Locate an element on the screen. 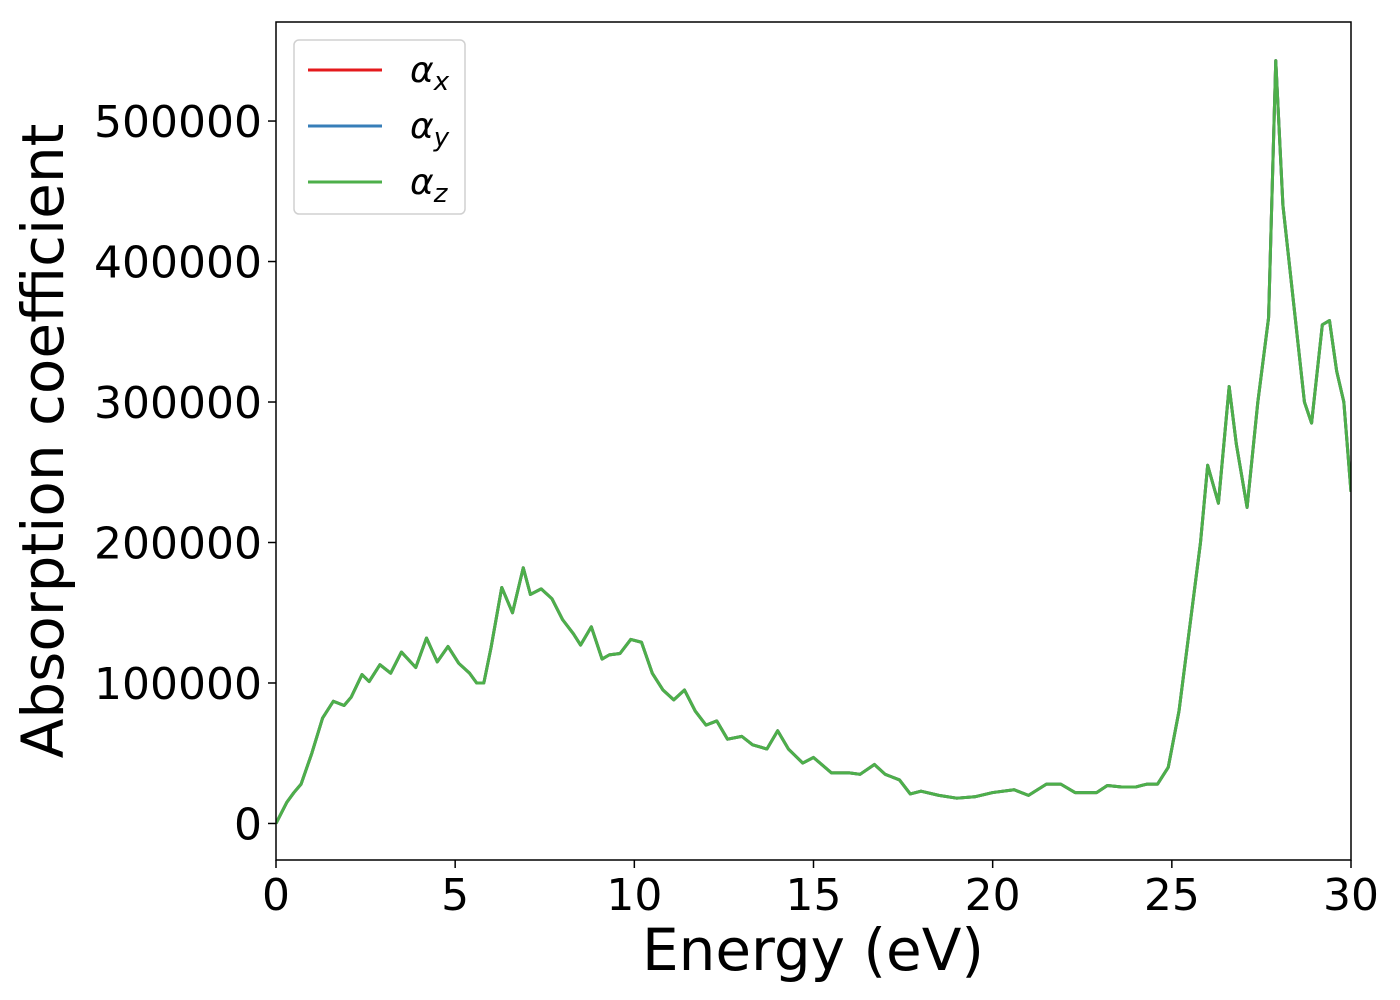 Image resolution: width=1400 pixels, height=1000 pixels. x-tick-label: 10 is located at coordinates (634, 895).